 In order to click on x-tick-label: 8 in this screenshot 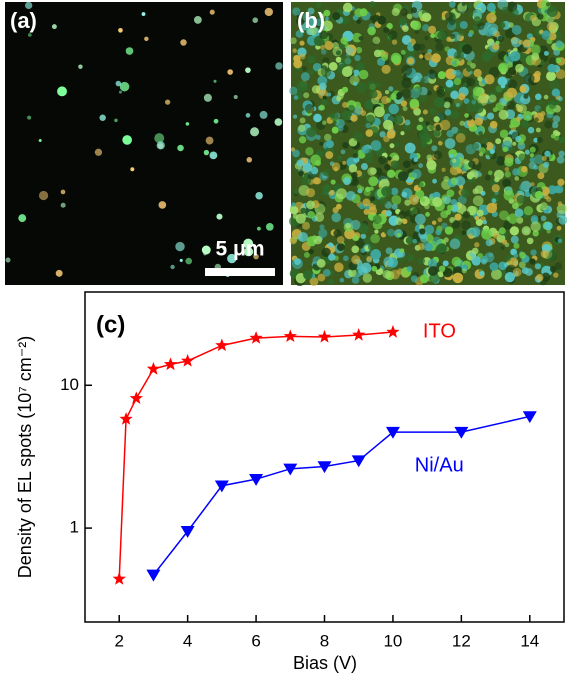, I will do `click(324, 640)`.